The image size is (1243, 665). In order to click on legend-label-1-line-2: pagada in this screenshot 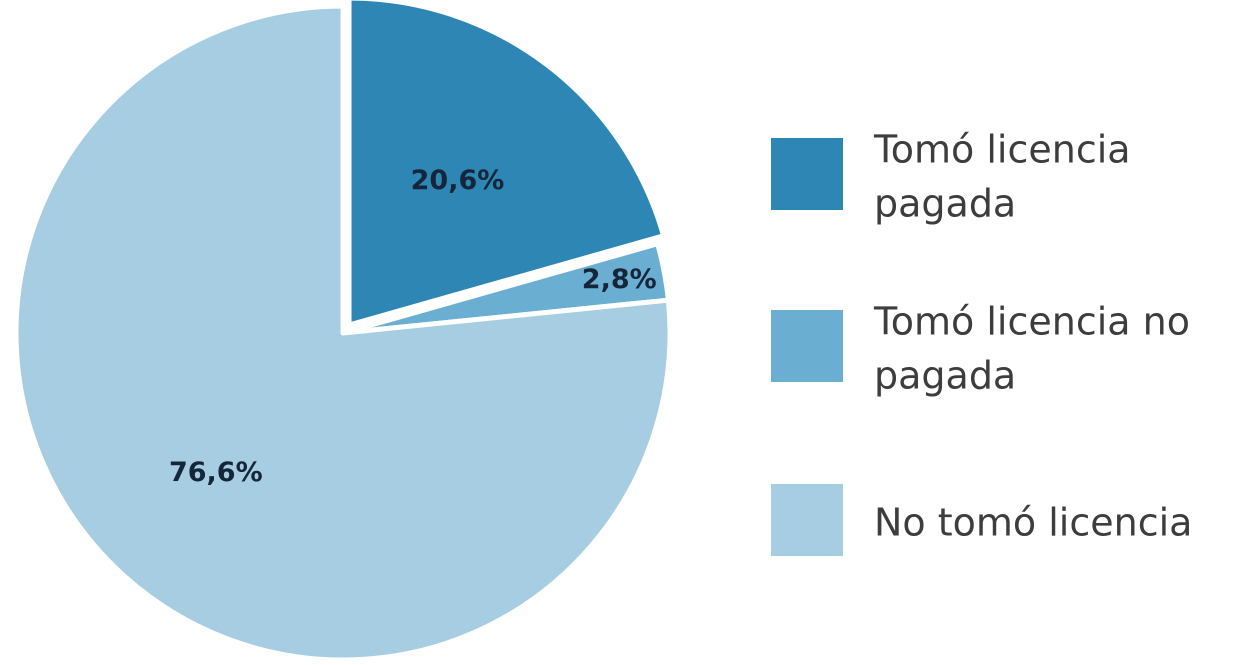, I will do `click(945, 204)`.